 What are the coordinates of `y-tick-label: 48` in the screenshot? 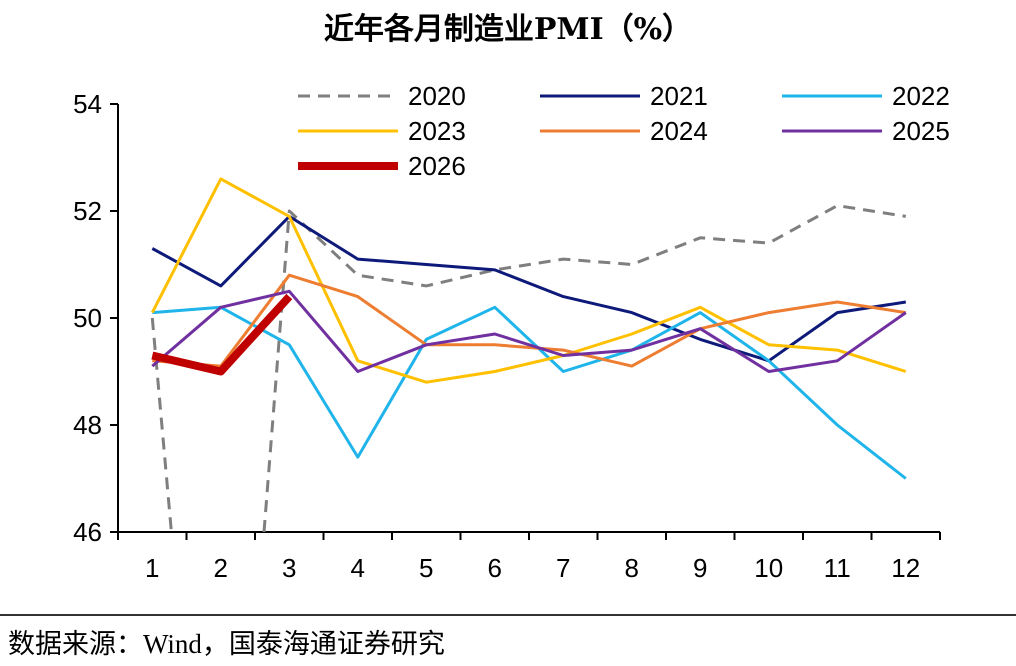 It's located at (87, 425).